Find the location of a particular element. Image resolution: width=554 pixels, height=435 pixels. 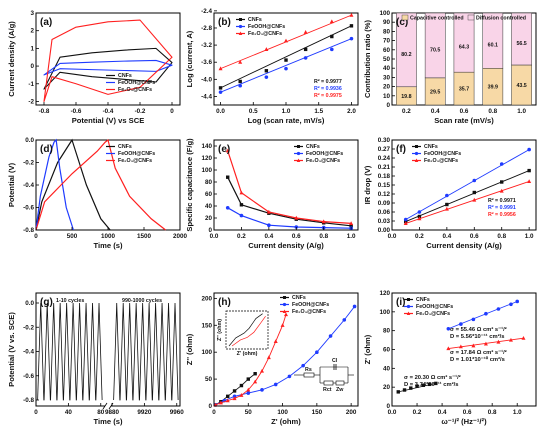

inset-x-label: Z' (ohm) is located at coordinates (247, 354).